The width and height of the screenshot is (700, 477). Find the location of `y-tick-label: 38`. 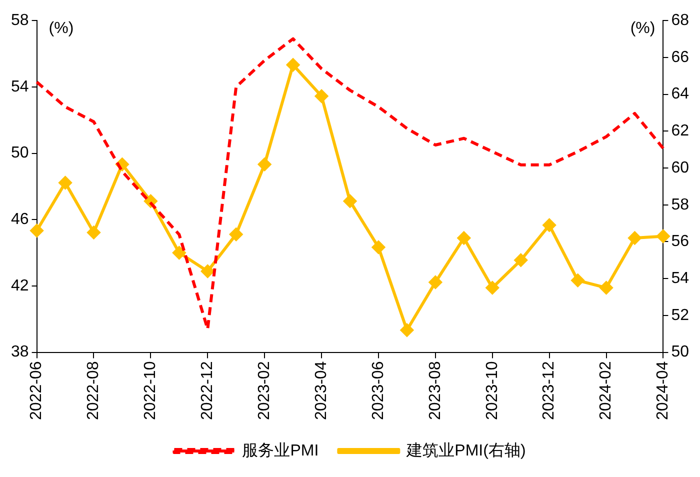

y-tick-label: 38 is located at coordinates (20, 352).